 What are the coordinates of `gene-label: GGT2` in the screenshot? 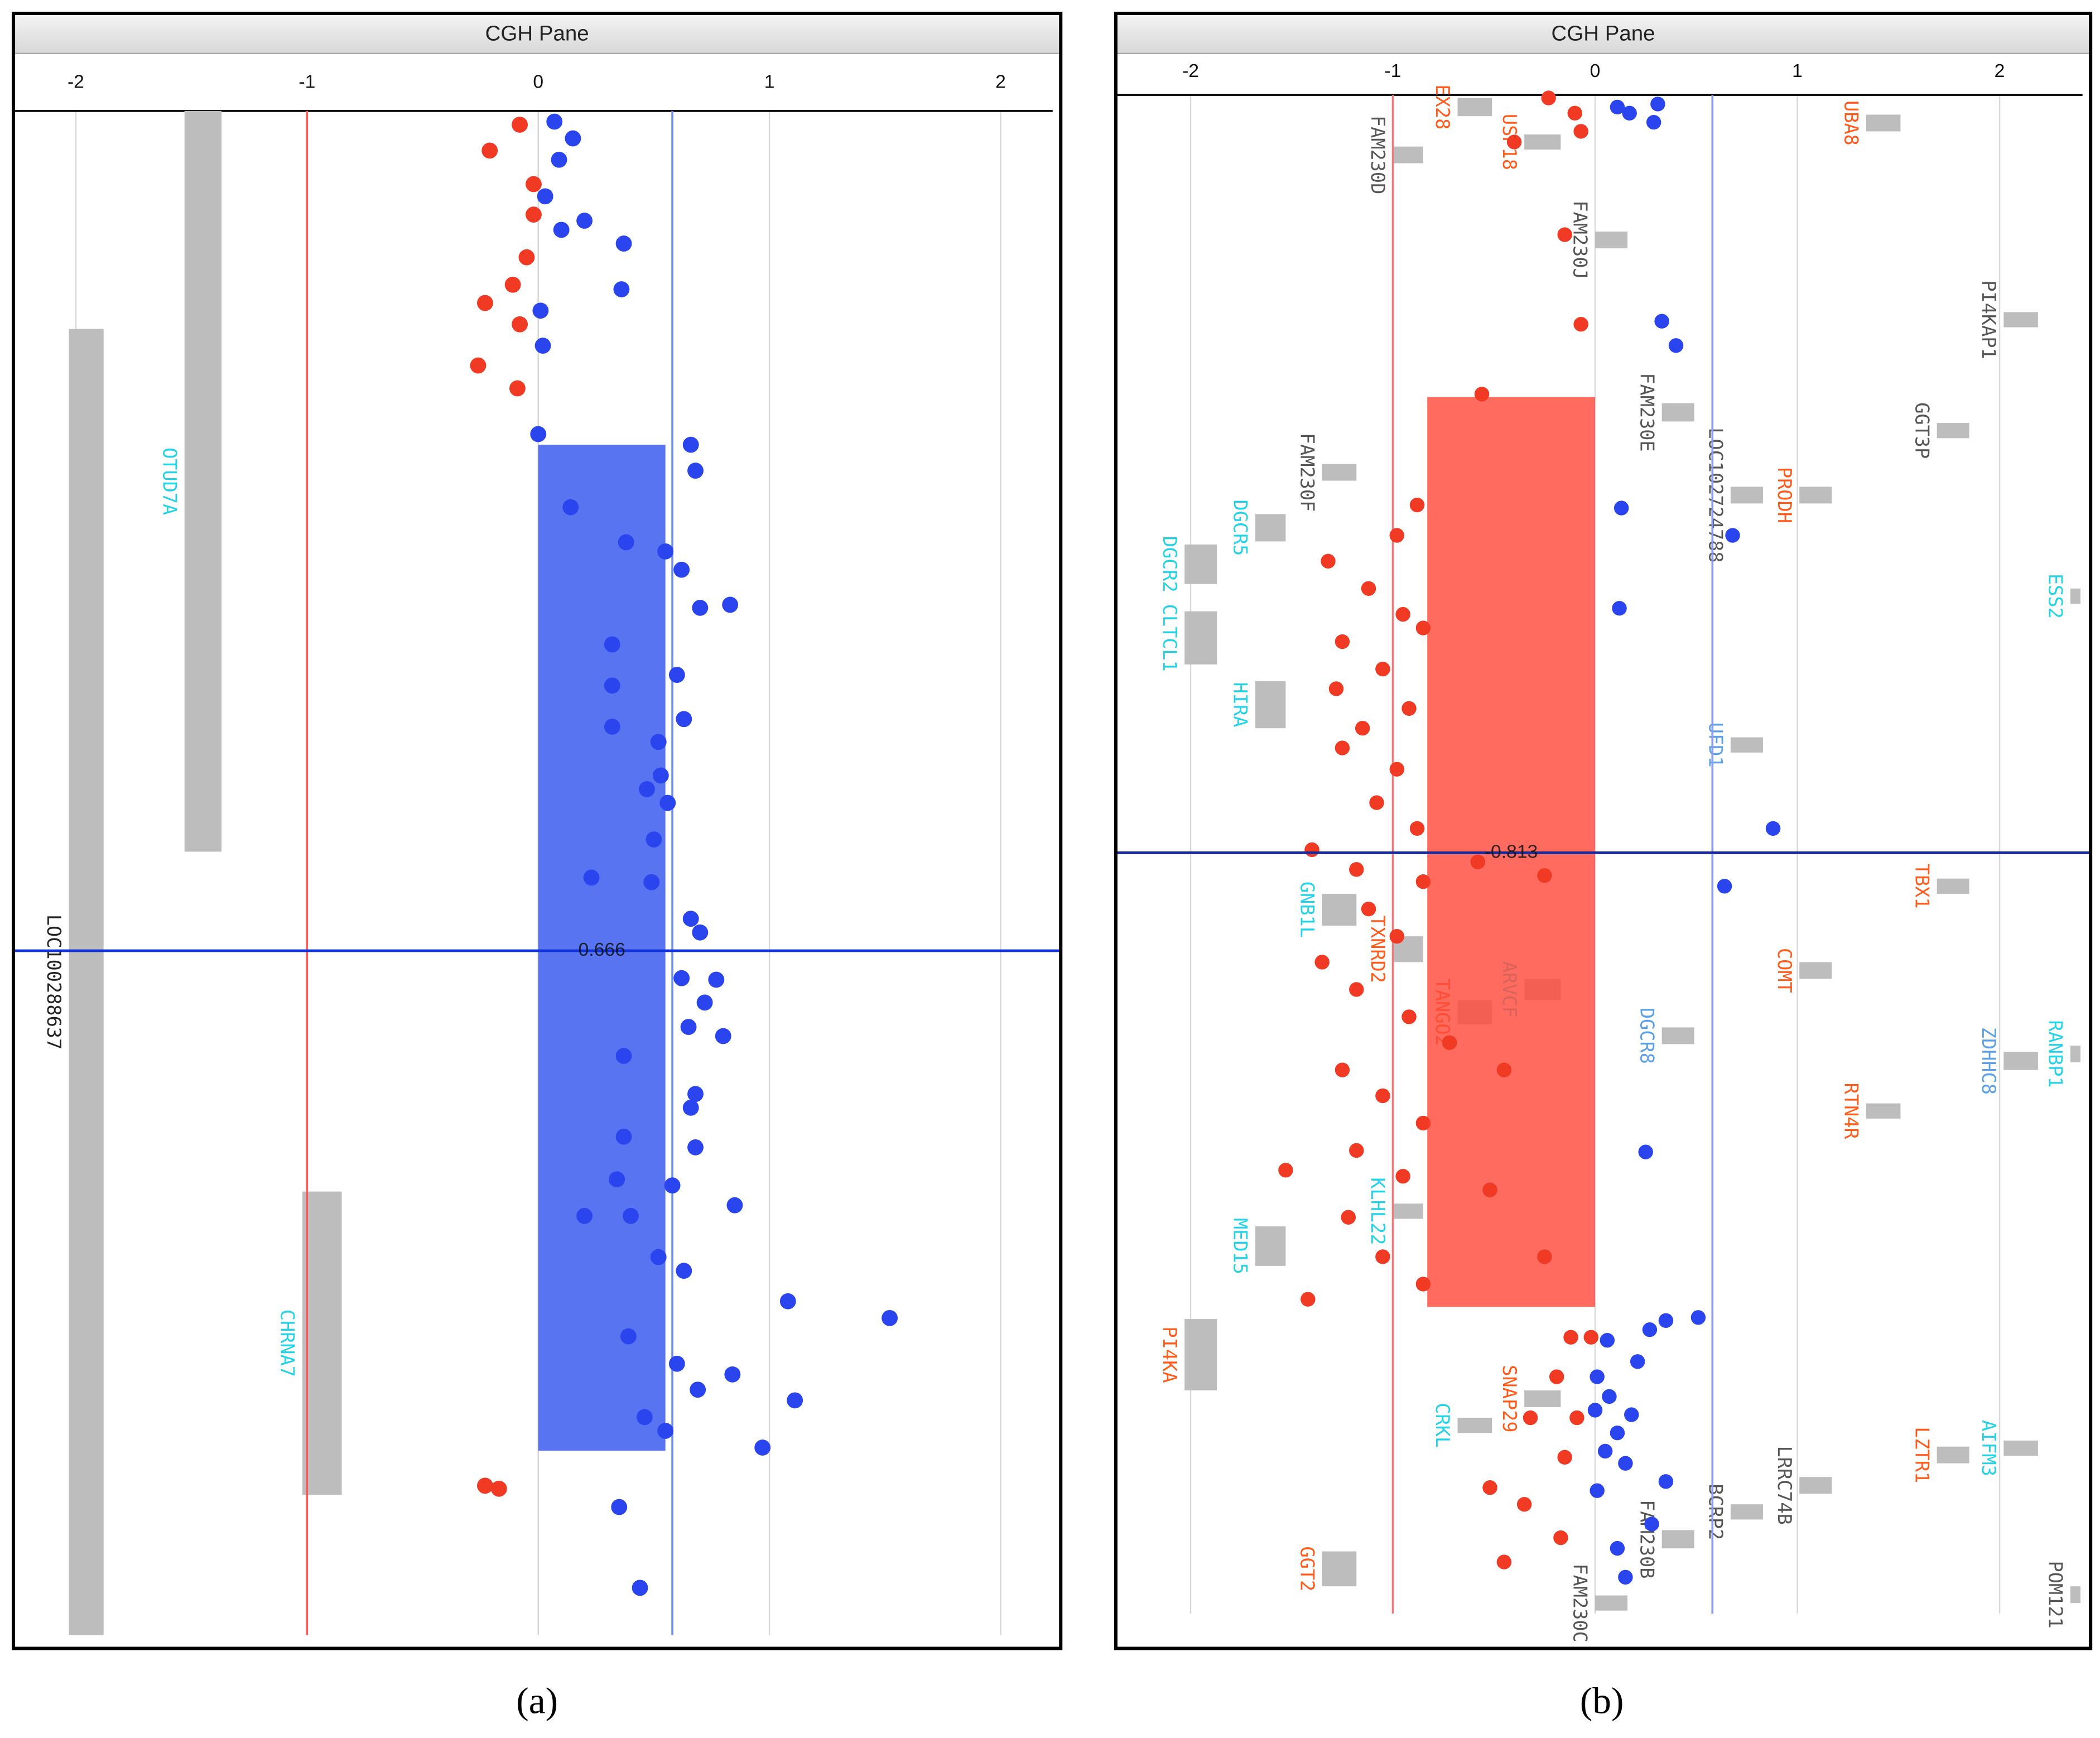 It's located at (1307, 1568).